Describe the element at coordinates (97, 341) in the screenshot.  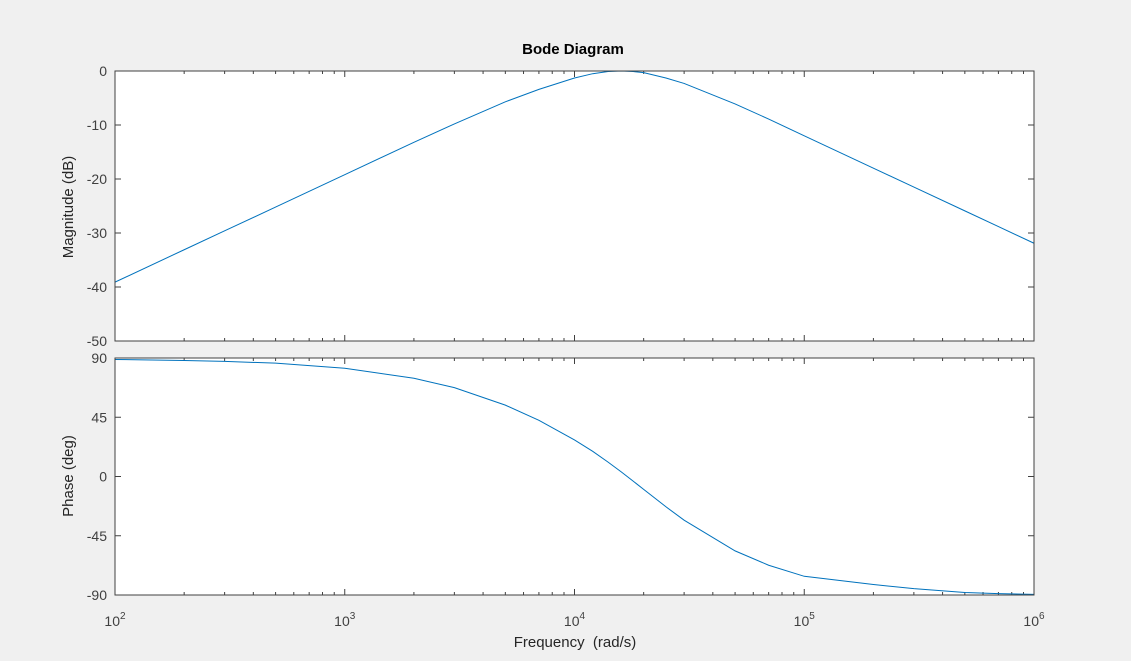
I see `ytick-label: -50` at that location.